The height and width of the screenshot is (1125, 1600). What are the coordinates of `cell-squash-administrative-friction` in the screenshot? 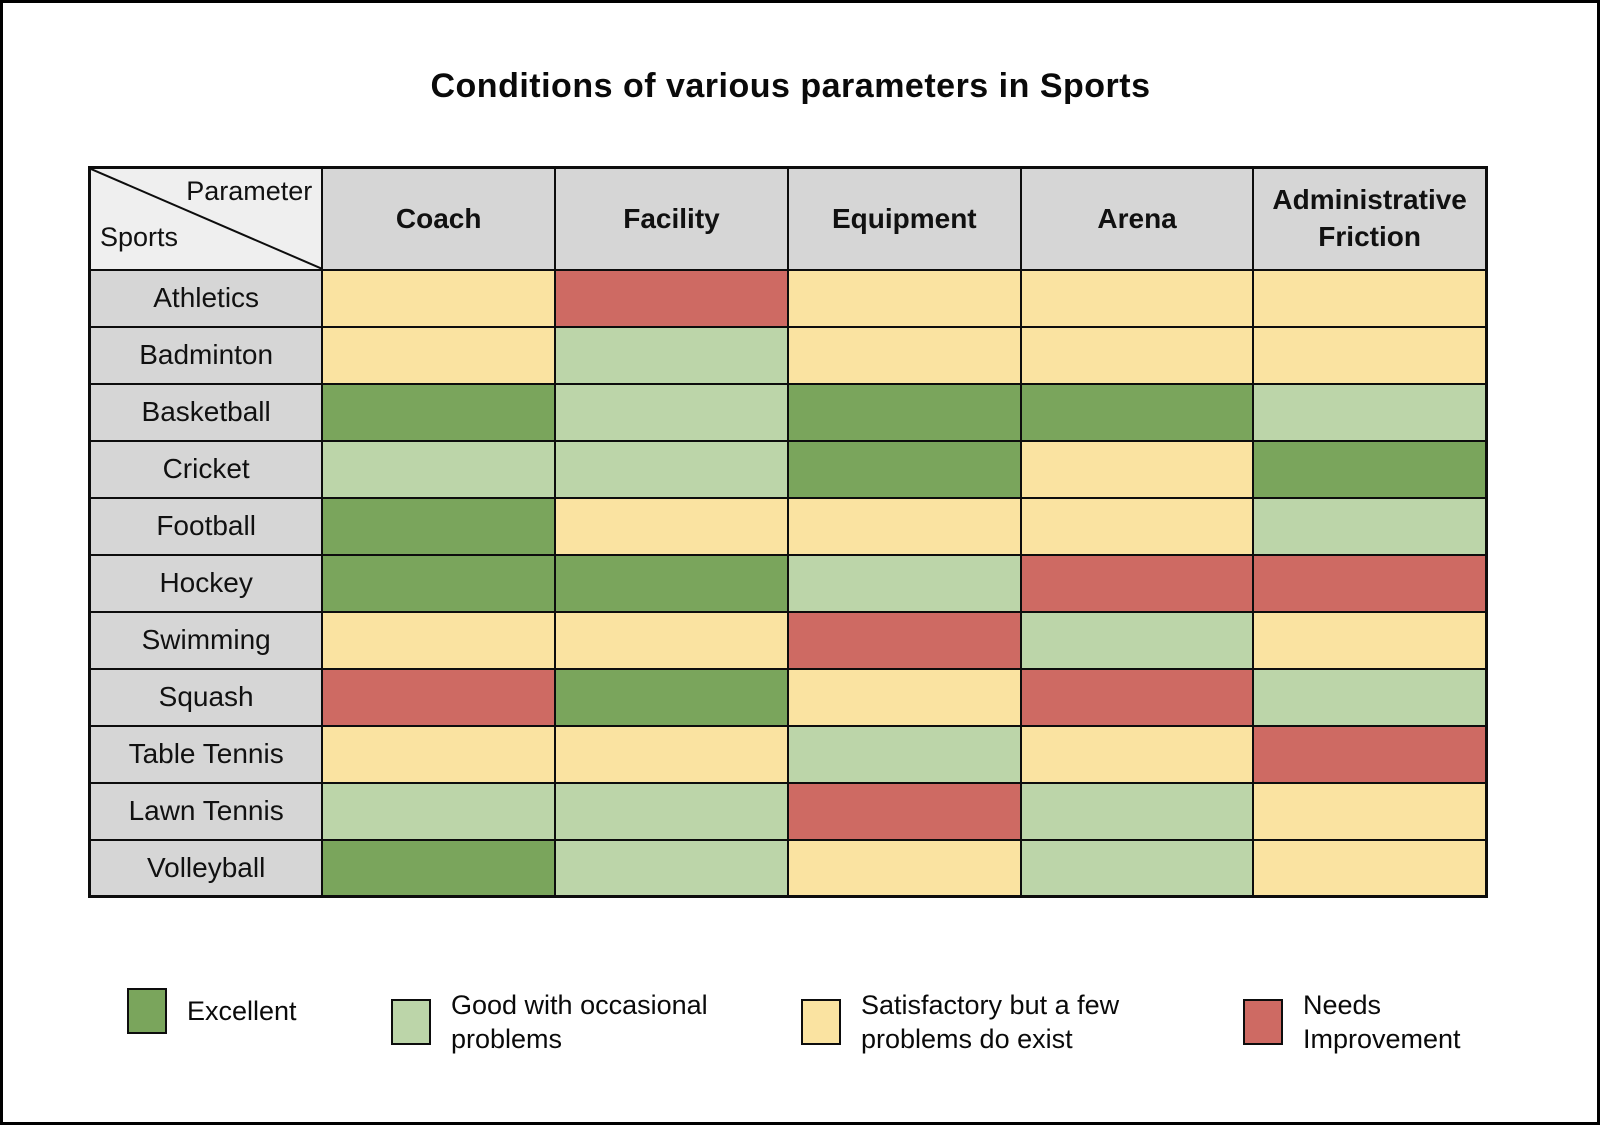 It's located at (1370, 697).